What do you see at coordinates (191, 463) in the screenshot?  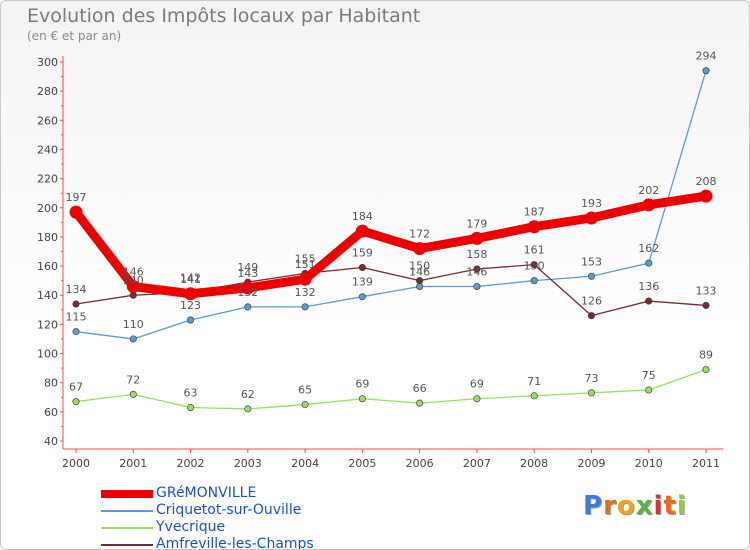 I see `x-tick-label: 2002` at bounding box center [191, 463].